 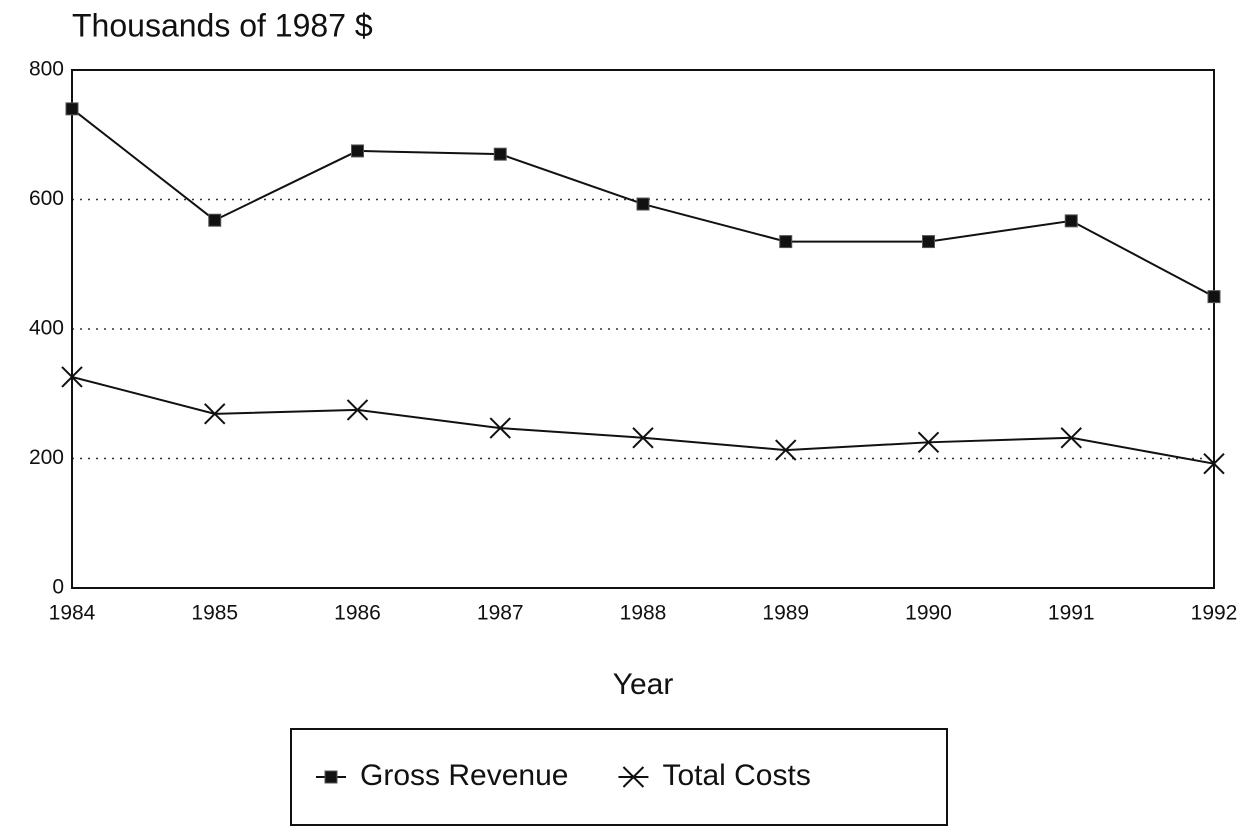 What do you see at coordinates (72, 613) in the screenshot?
I see `x-tick-label: 1984` at bounding box center [72, 613].